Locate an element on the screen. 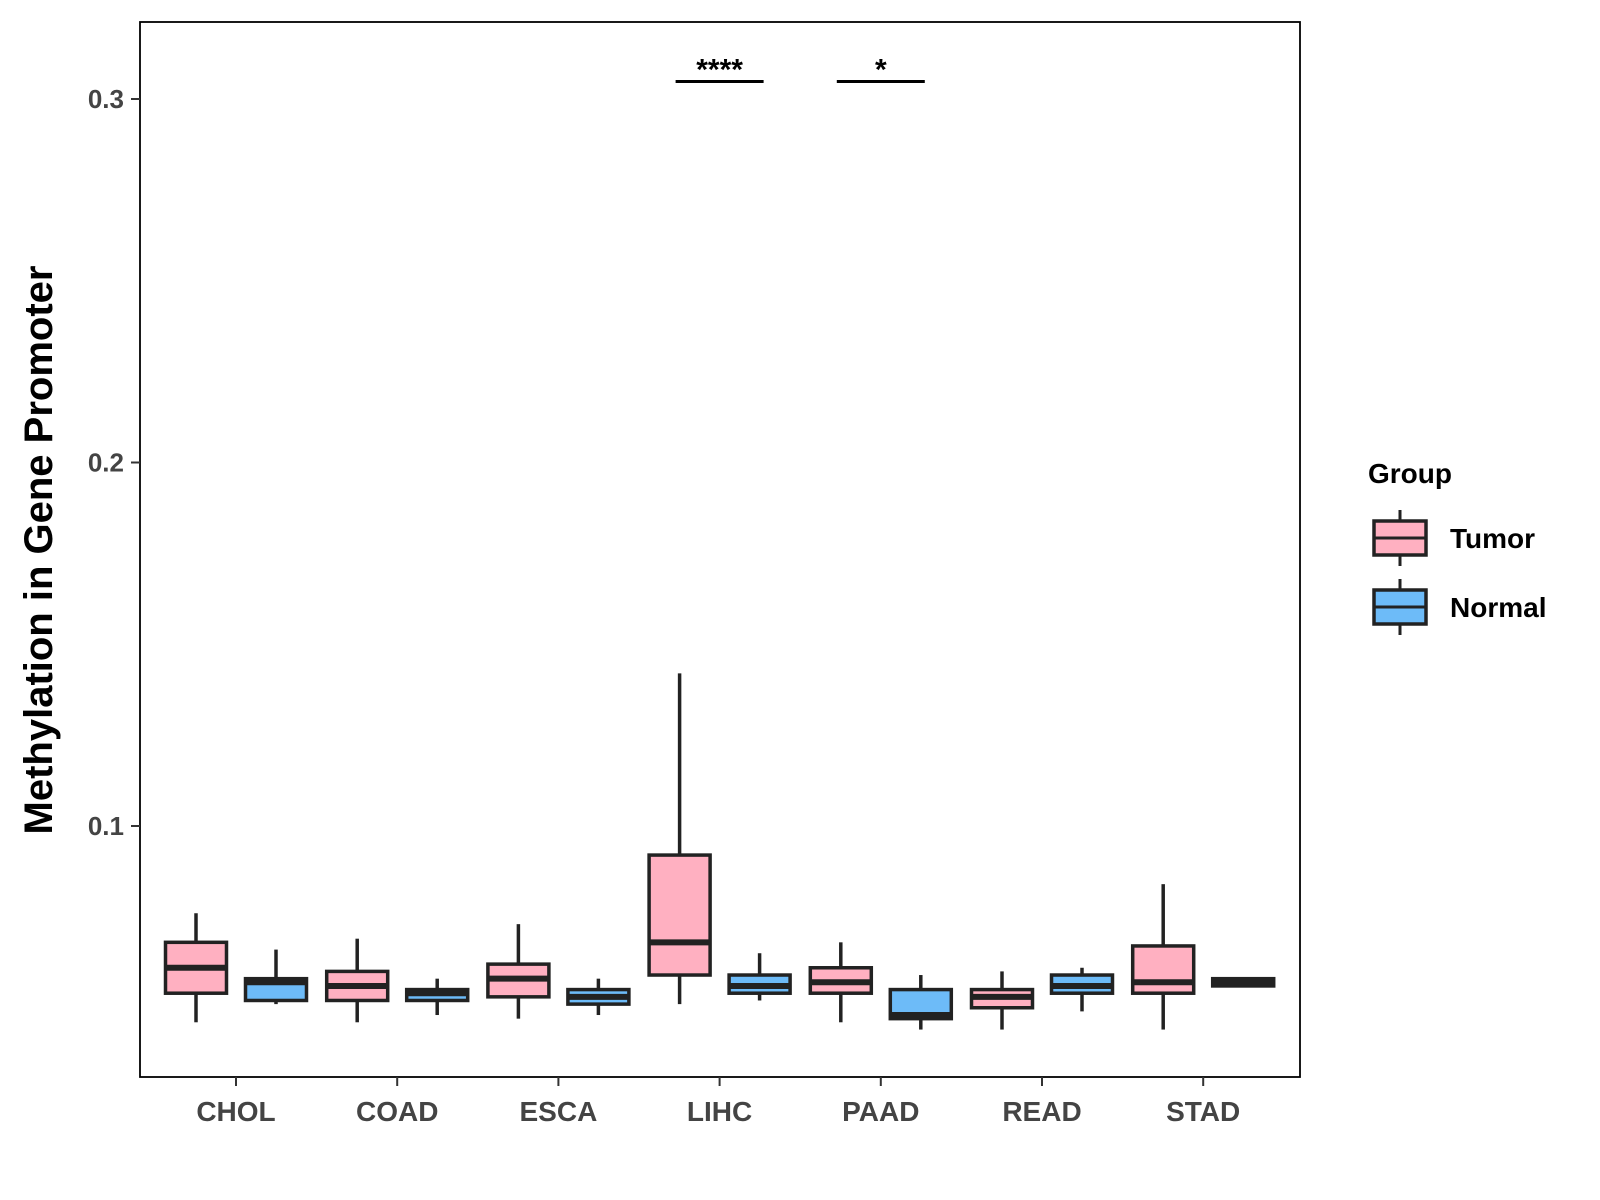 The width and height of the screenshot is (1600, 1200). box-normal-coad is located at coordinates (437, 997).